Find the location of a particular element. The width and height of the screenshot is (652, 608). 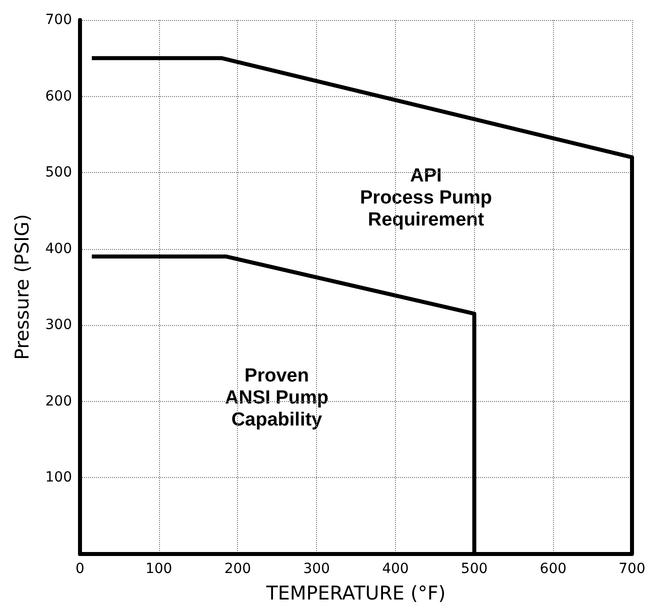

y-tick-label: 600 is located at coordinates (58, 96).